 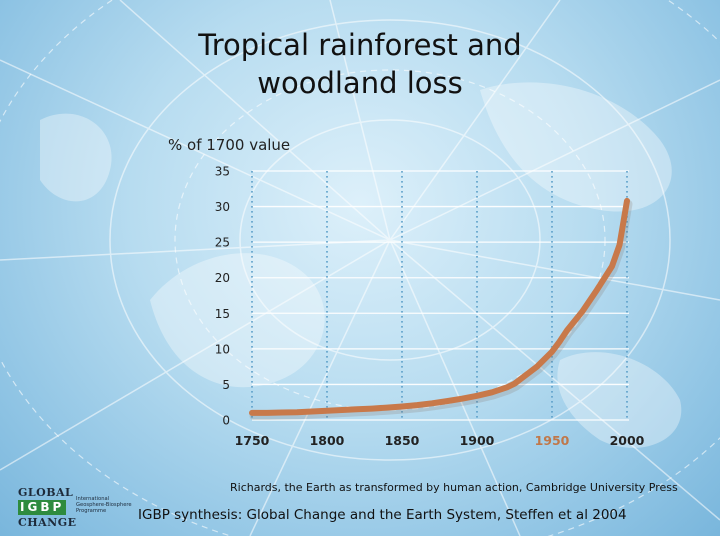 I want to click on title-line-2: woodland loss, so click(x=360, y=83).